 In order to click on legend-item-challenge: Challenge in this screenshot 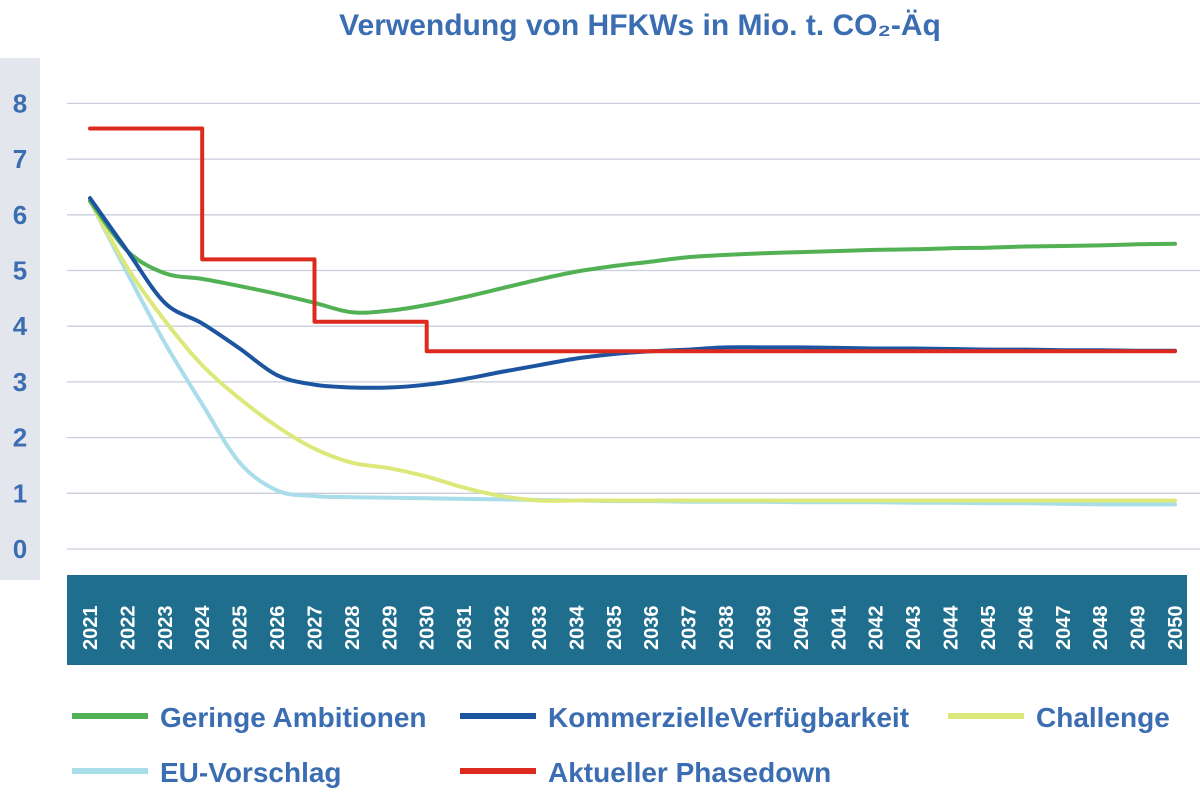, I will do `click(1059, 717)`.